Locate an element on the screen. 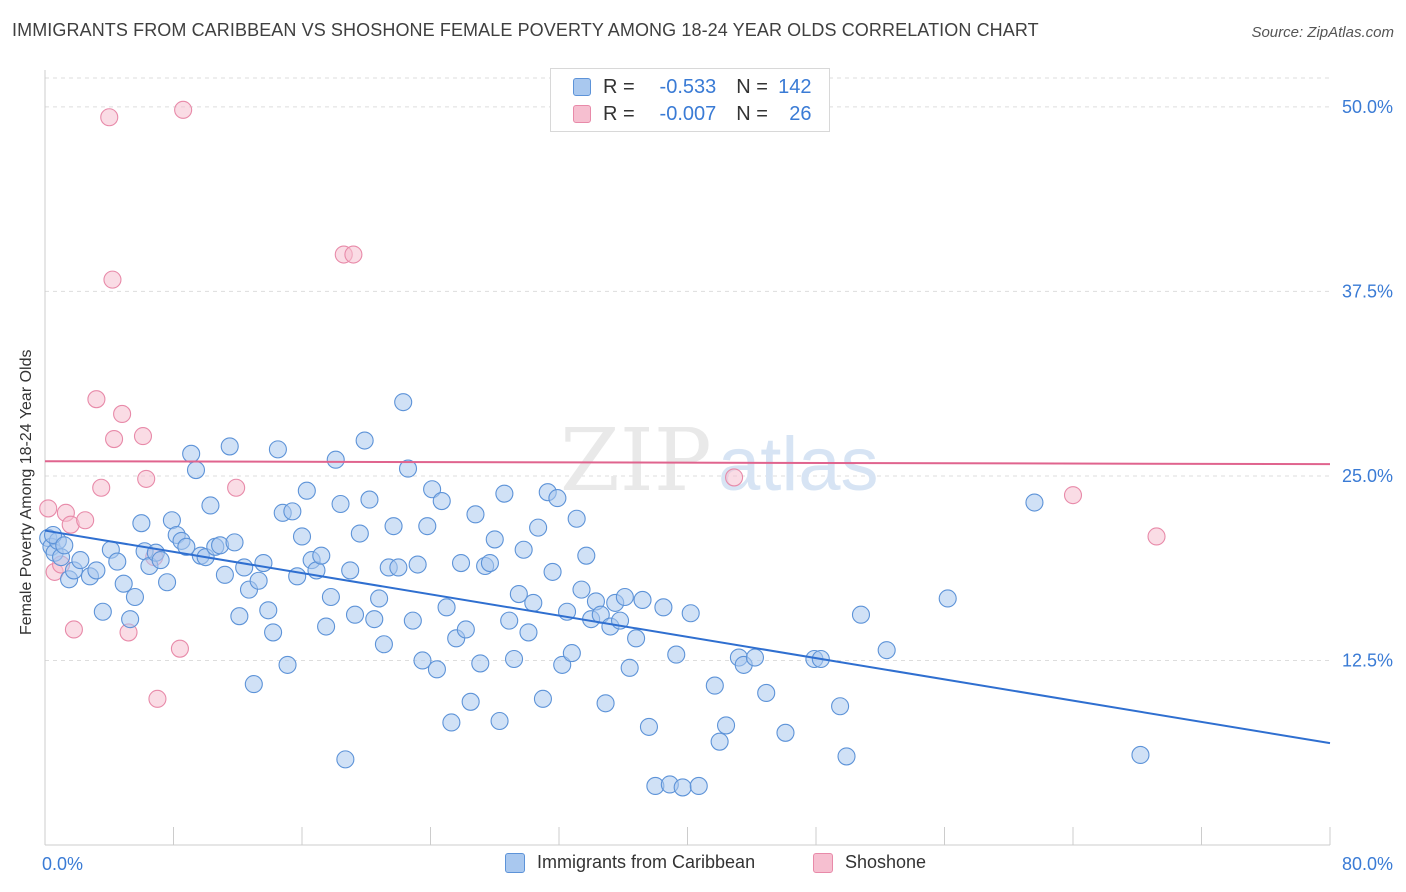 This screenshot has width=1406, height=892. legend-item-caribbean: Immigrants from Caribbean is located at coordinates (630, 862).